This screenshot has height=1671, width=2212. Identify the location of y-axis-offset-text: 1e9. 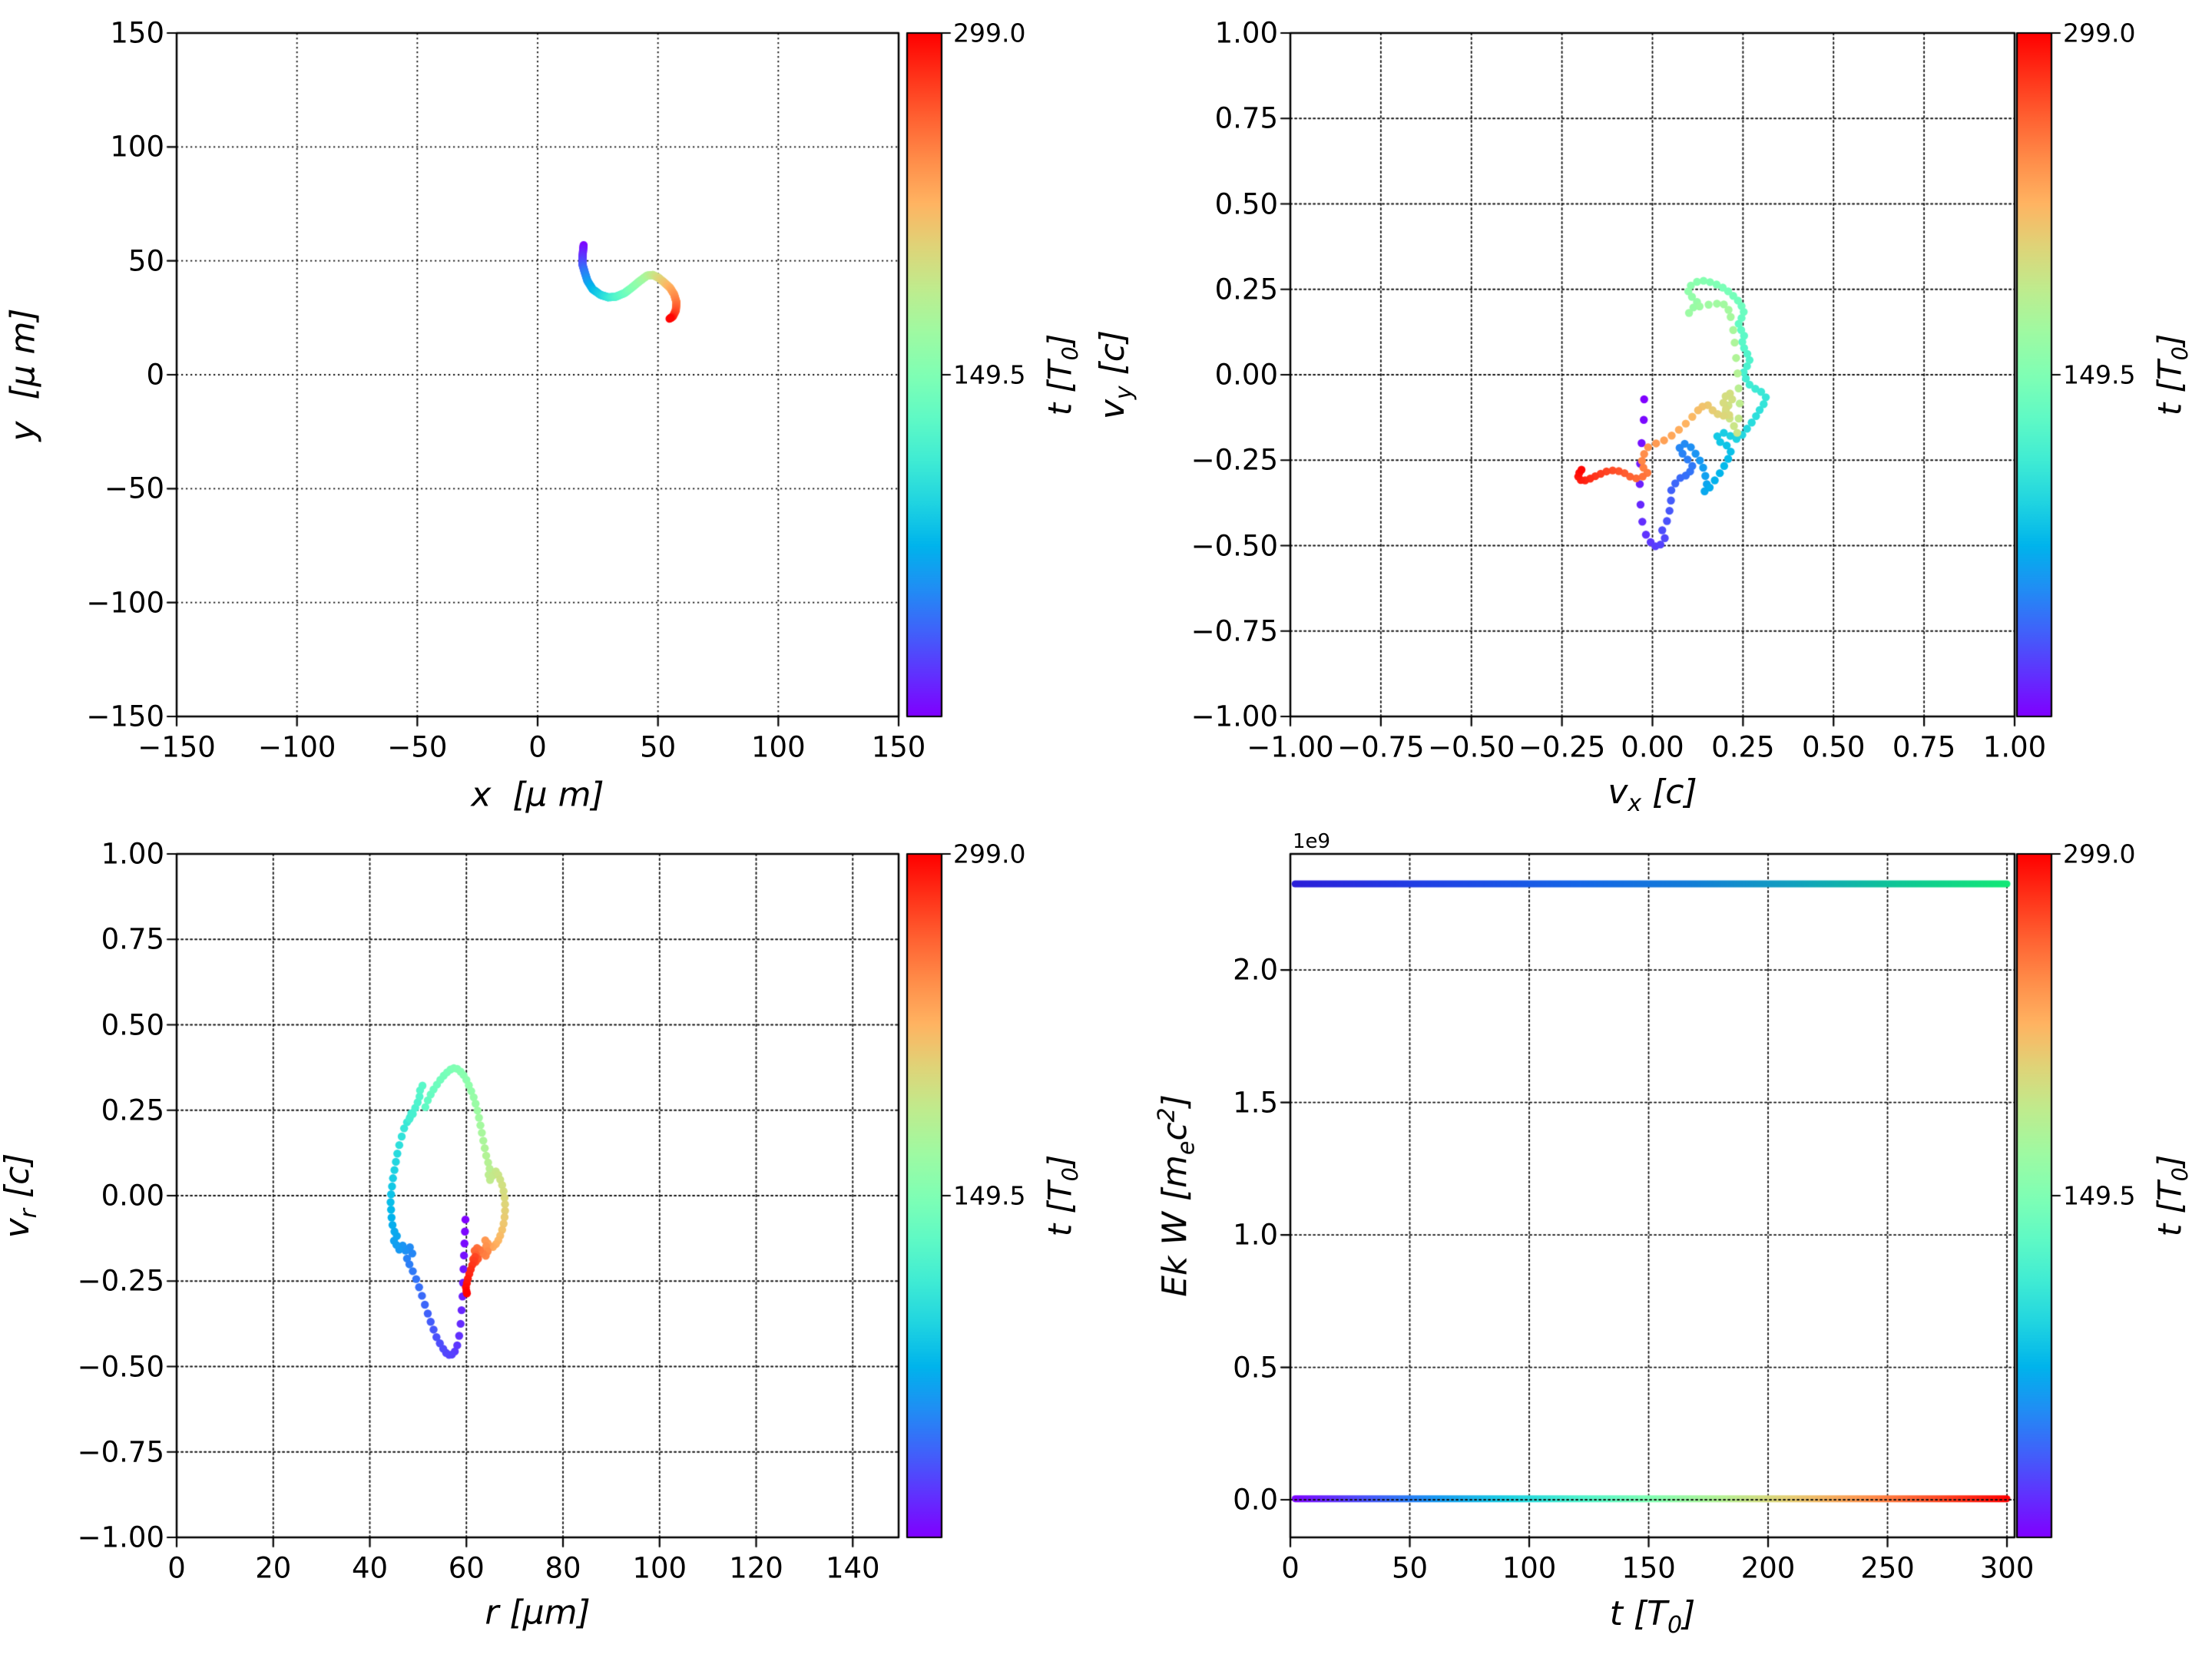
(1312, 841).